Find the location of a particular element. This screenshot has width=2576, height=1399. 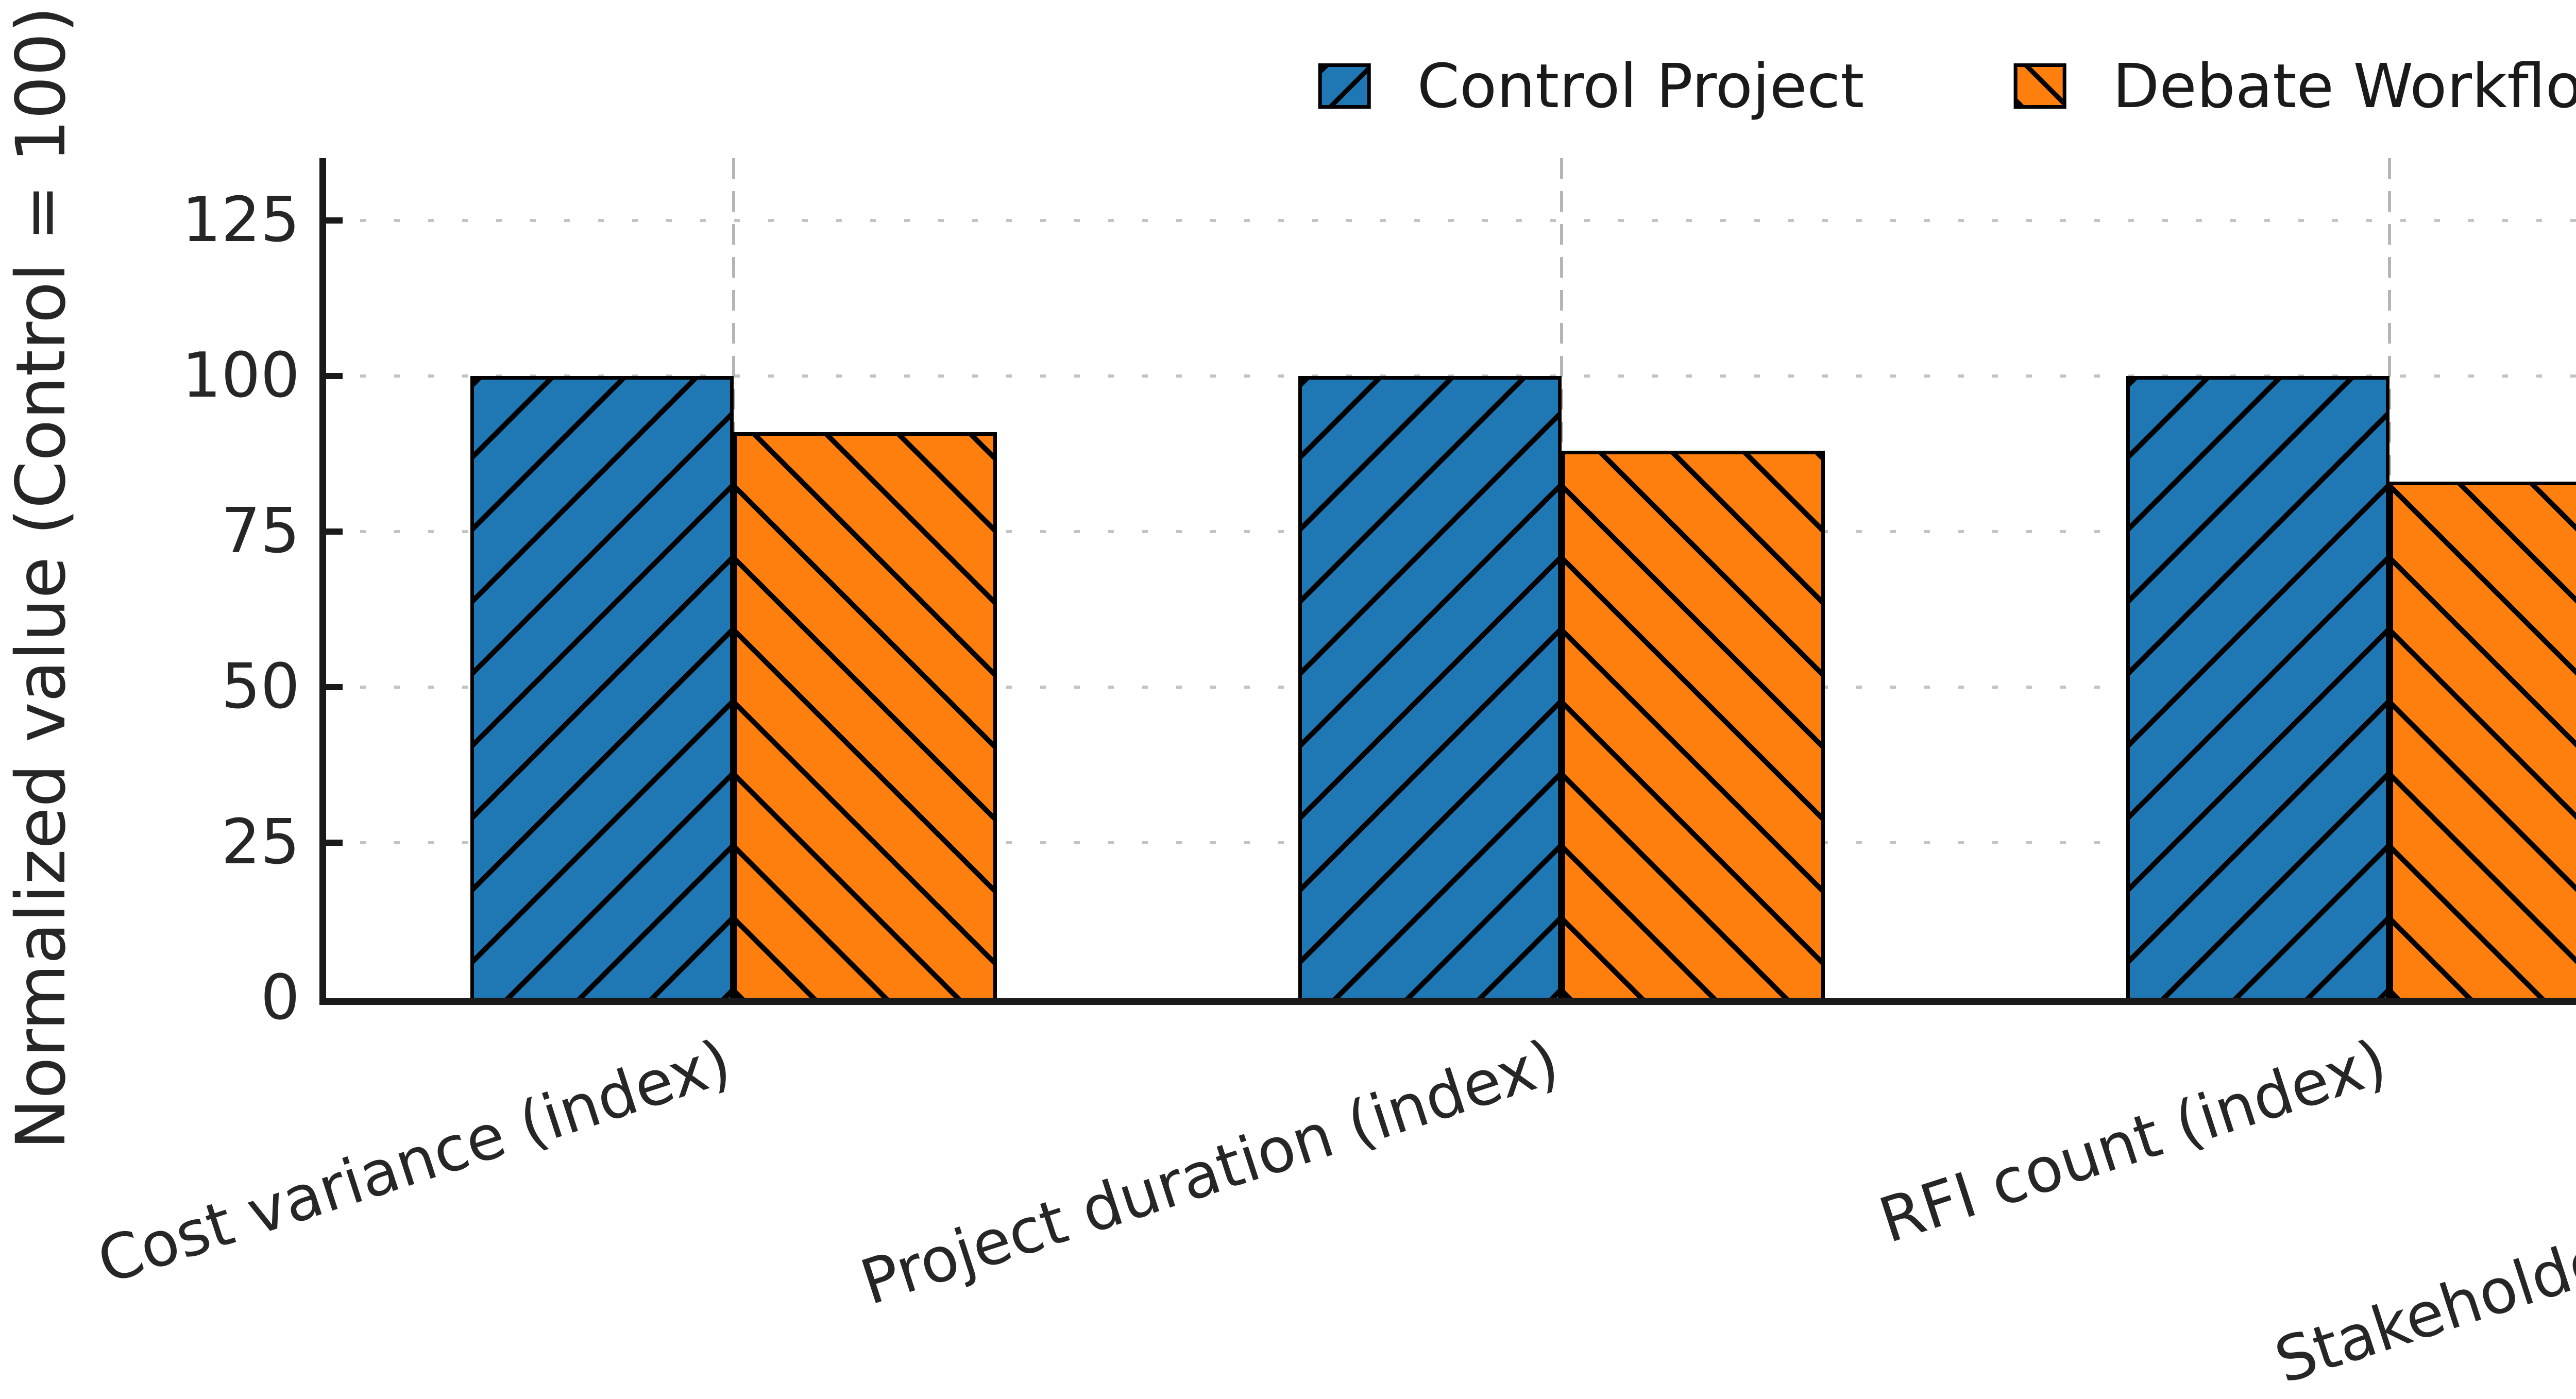

x-tick-label-1: Cost variance (index) is located at coordinates (414, 1162).